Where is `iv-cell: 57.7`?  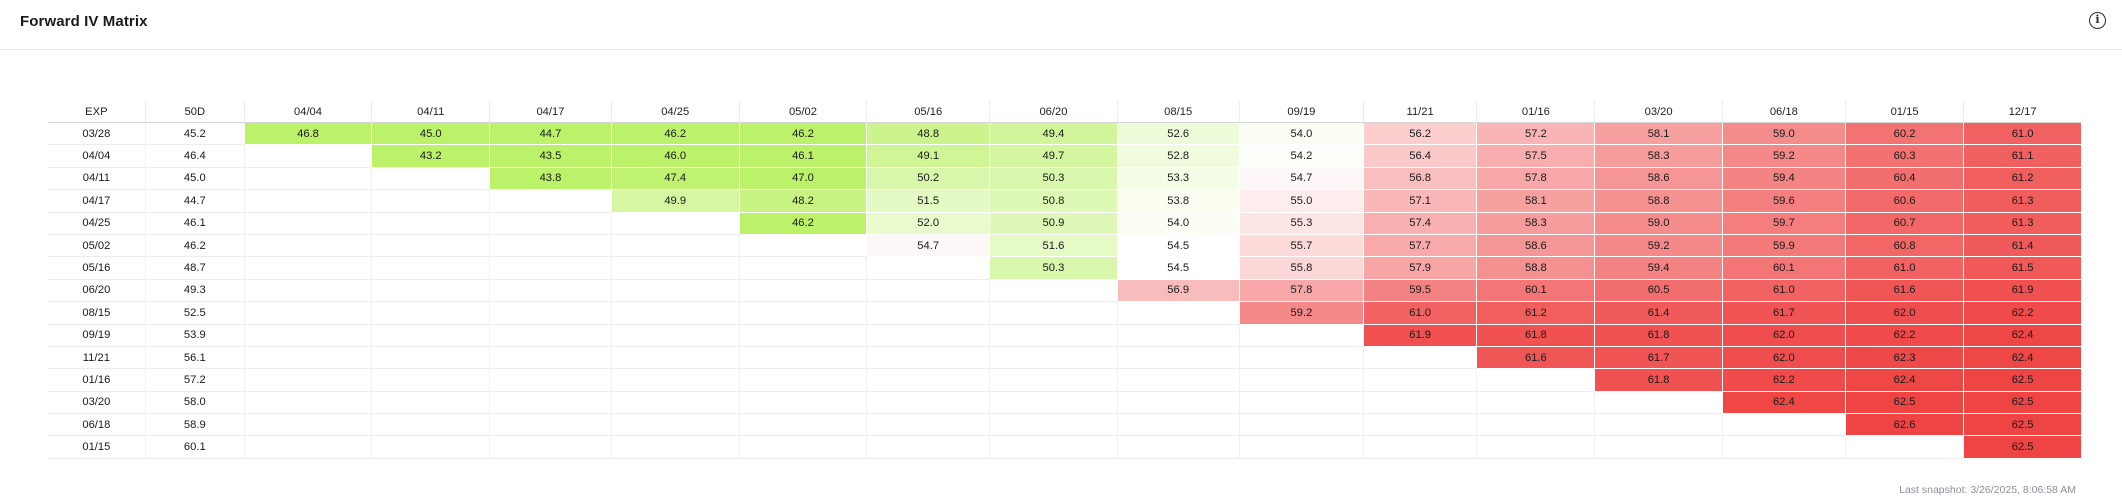 iv-cell: 57.7 is located at coordinates (1420, 246).